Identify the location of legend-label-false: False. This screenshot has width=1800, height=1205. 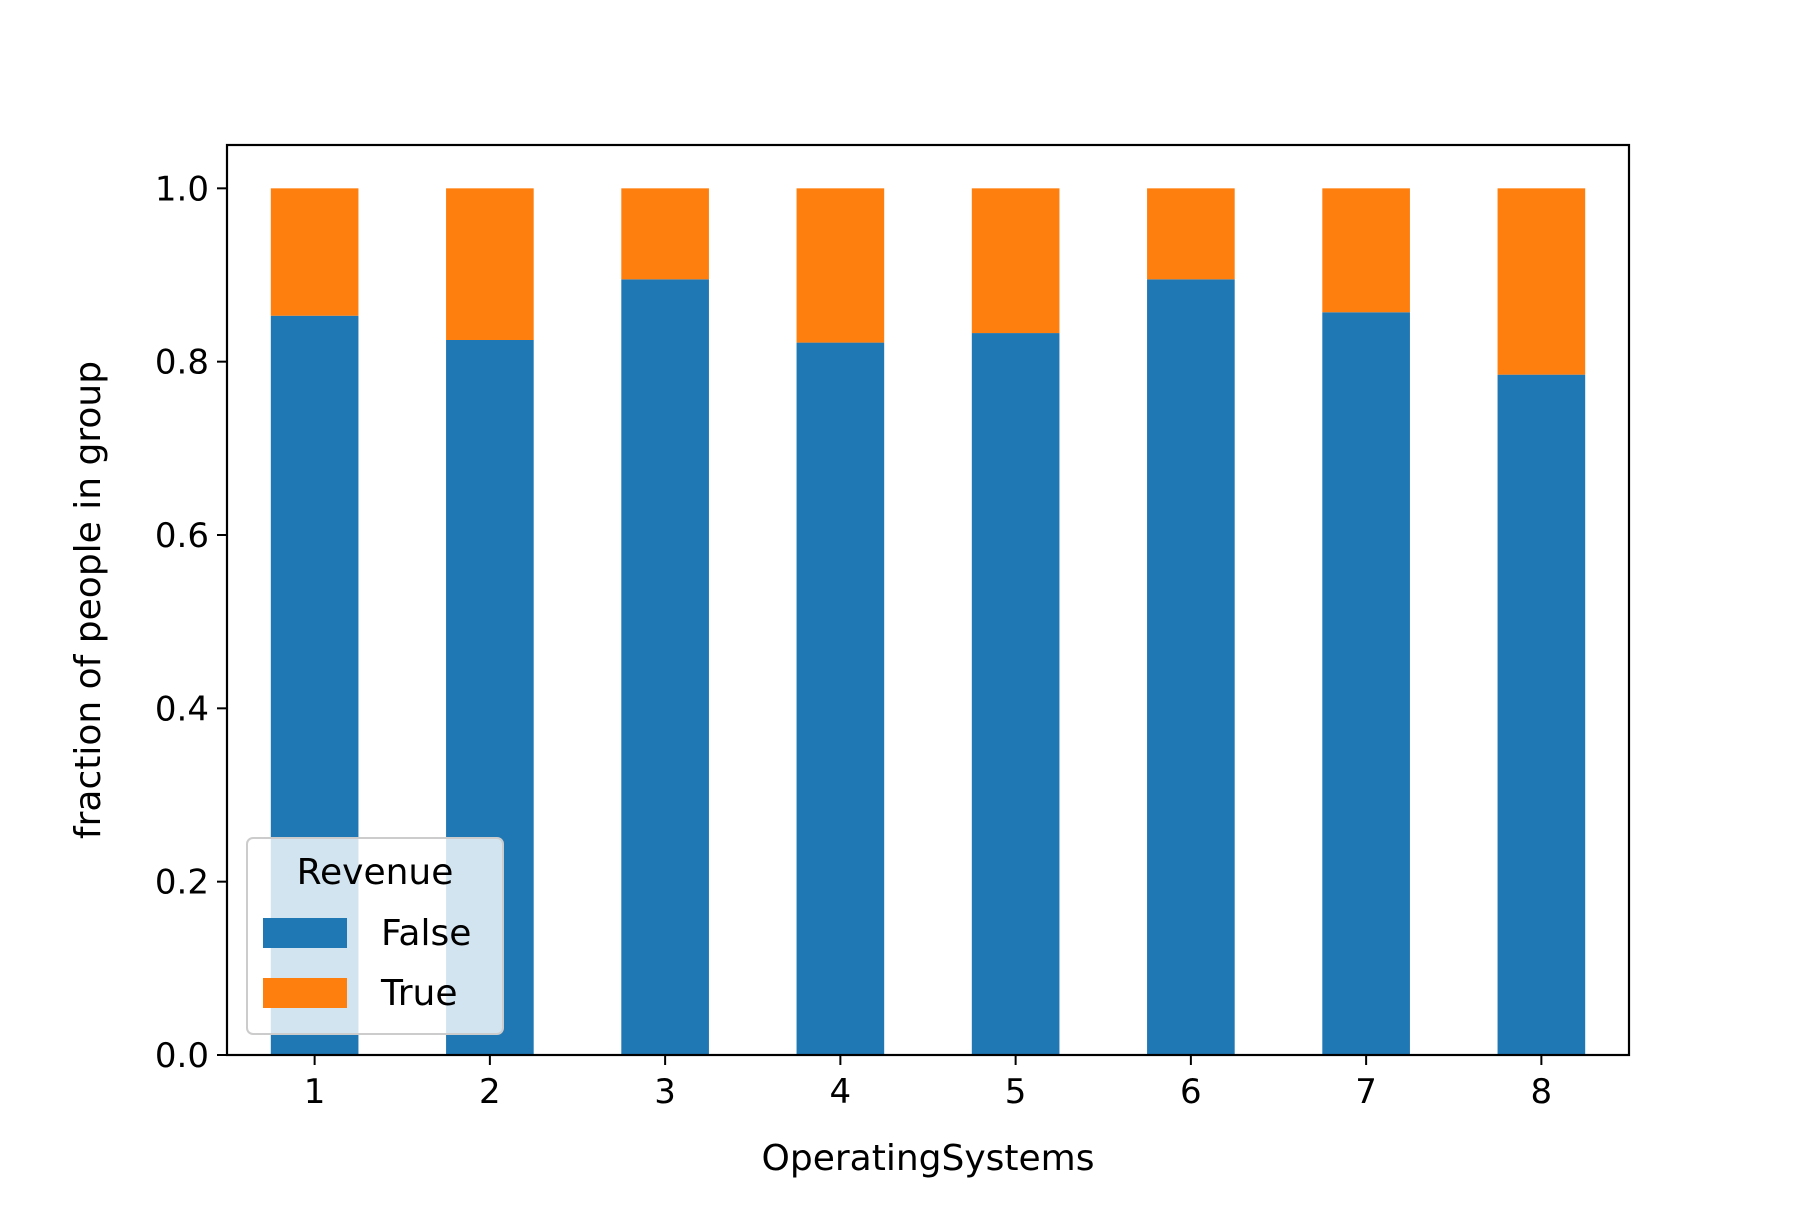
(426, 933).